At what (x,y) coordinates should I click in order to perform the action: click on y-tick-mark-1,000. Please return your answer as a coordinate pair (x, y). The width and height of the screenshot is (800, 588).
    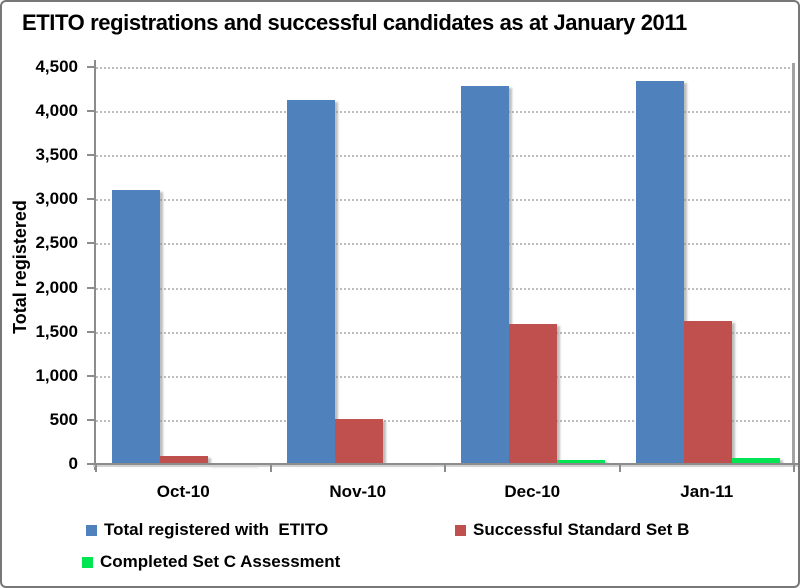
    Looking at the image, I should click on (91, 375).